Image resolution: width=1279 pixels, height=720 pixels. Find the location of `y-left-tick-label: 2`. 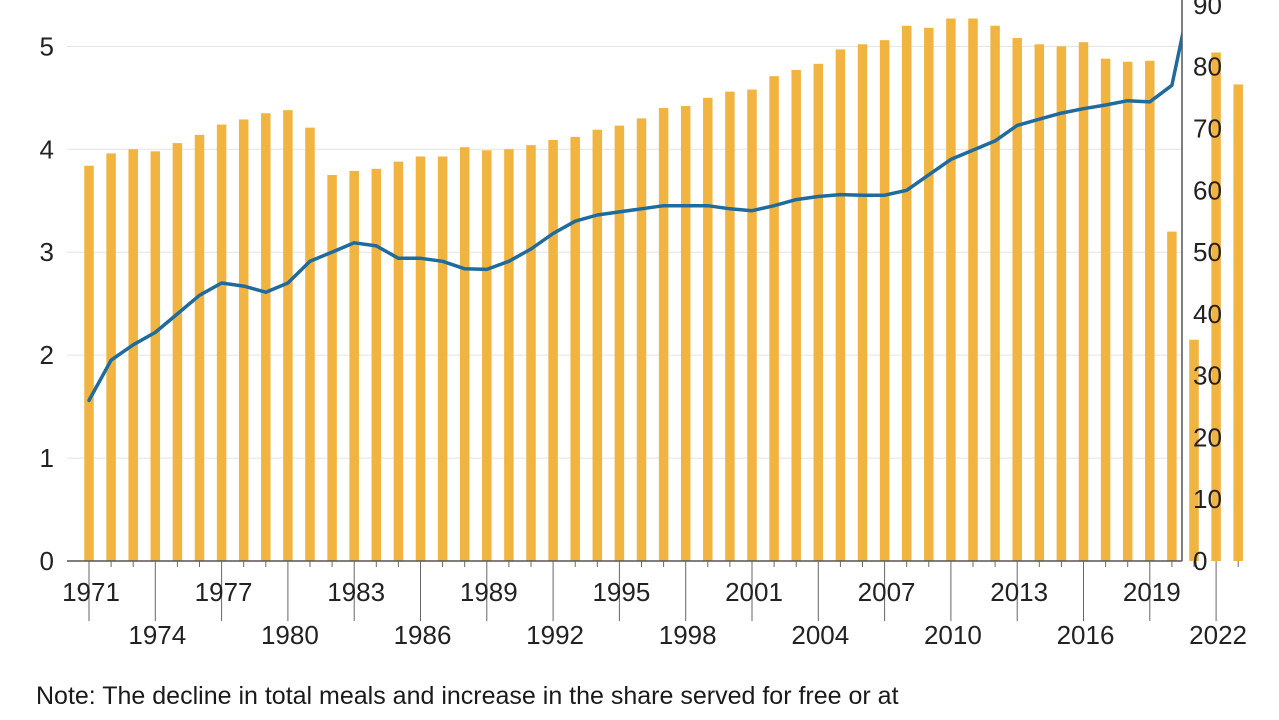

y-left-tick-label: 2 is located at coordinates (47, 355).